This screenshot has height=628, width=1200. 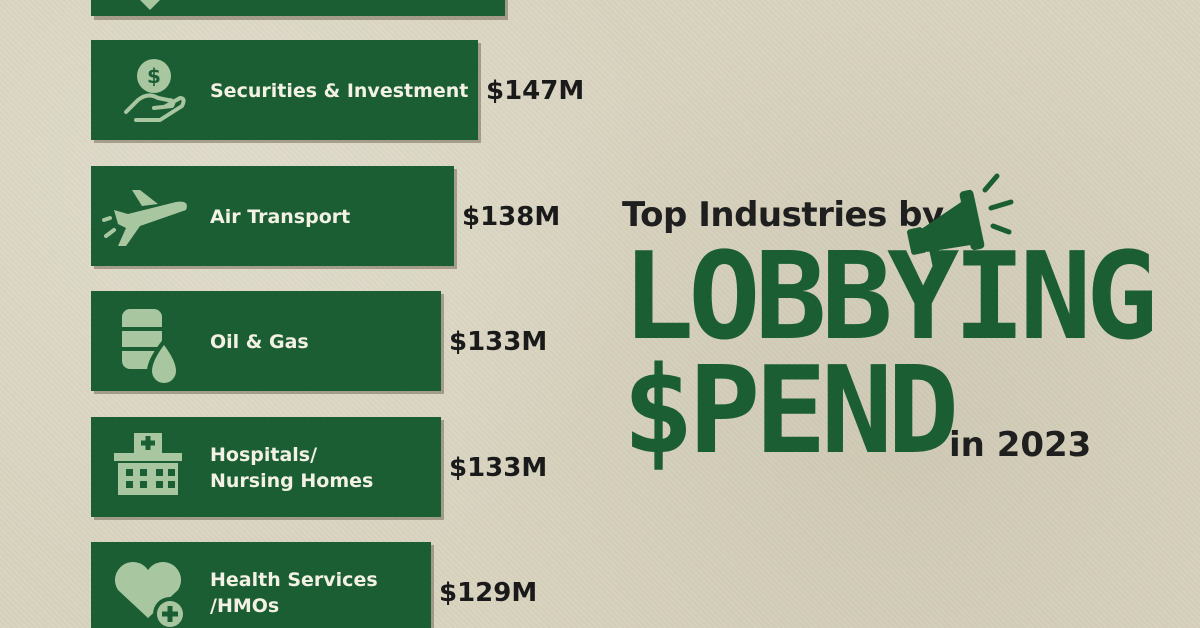 What do you see at coordinates (280, 217) in the screenshot?
I see `category-label: Air Transport` at bounding box center [280, 217].